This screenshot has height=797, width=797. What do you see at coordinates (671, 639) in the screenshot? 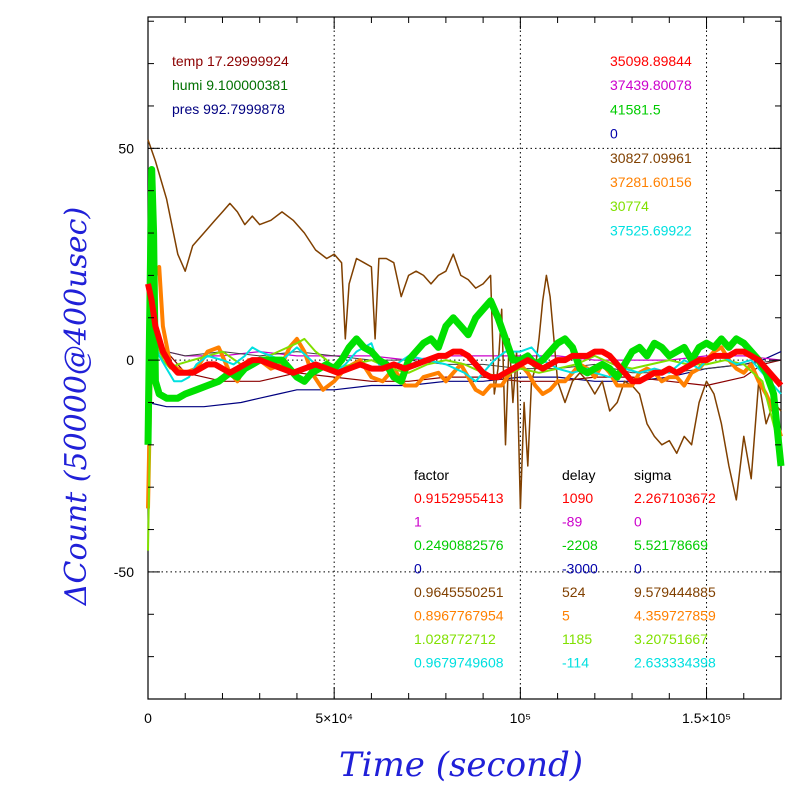
I see `table-cell-sigma: 3.20751667` at bounding box center [671, 639].